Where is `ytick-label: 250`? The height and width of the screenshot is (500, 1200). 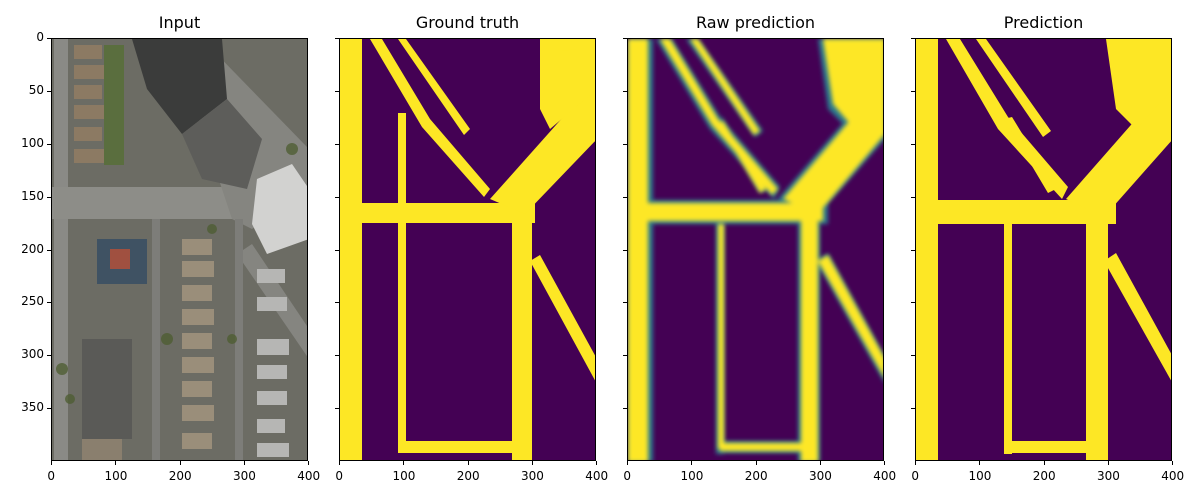
ytick-label: 250 is located at coordinates (32, 301).